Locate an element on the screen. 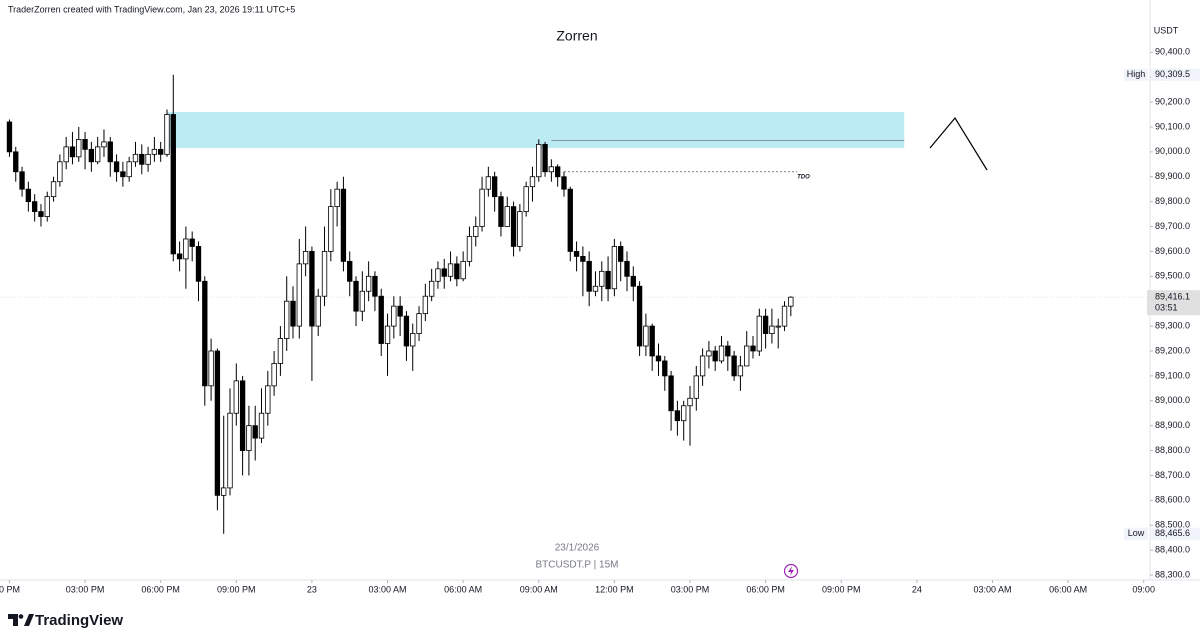 This screenshot has width=1200, height=641. y-tick-label: 88,800.0 is located at coordinates (1172, 450).